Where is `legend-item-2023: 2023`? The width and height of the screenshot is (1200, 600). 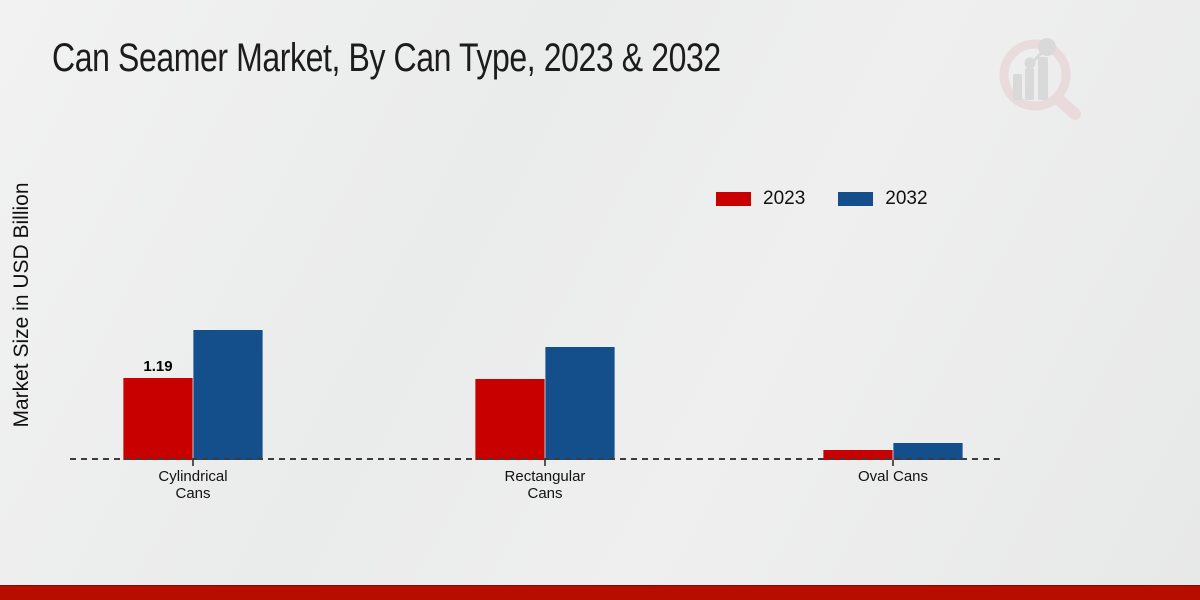
legend-item-2023: 2023 is located at coordinates (760, 199).